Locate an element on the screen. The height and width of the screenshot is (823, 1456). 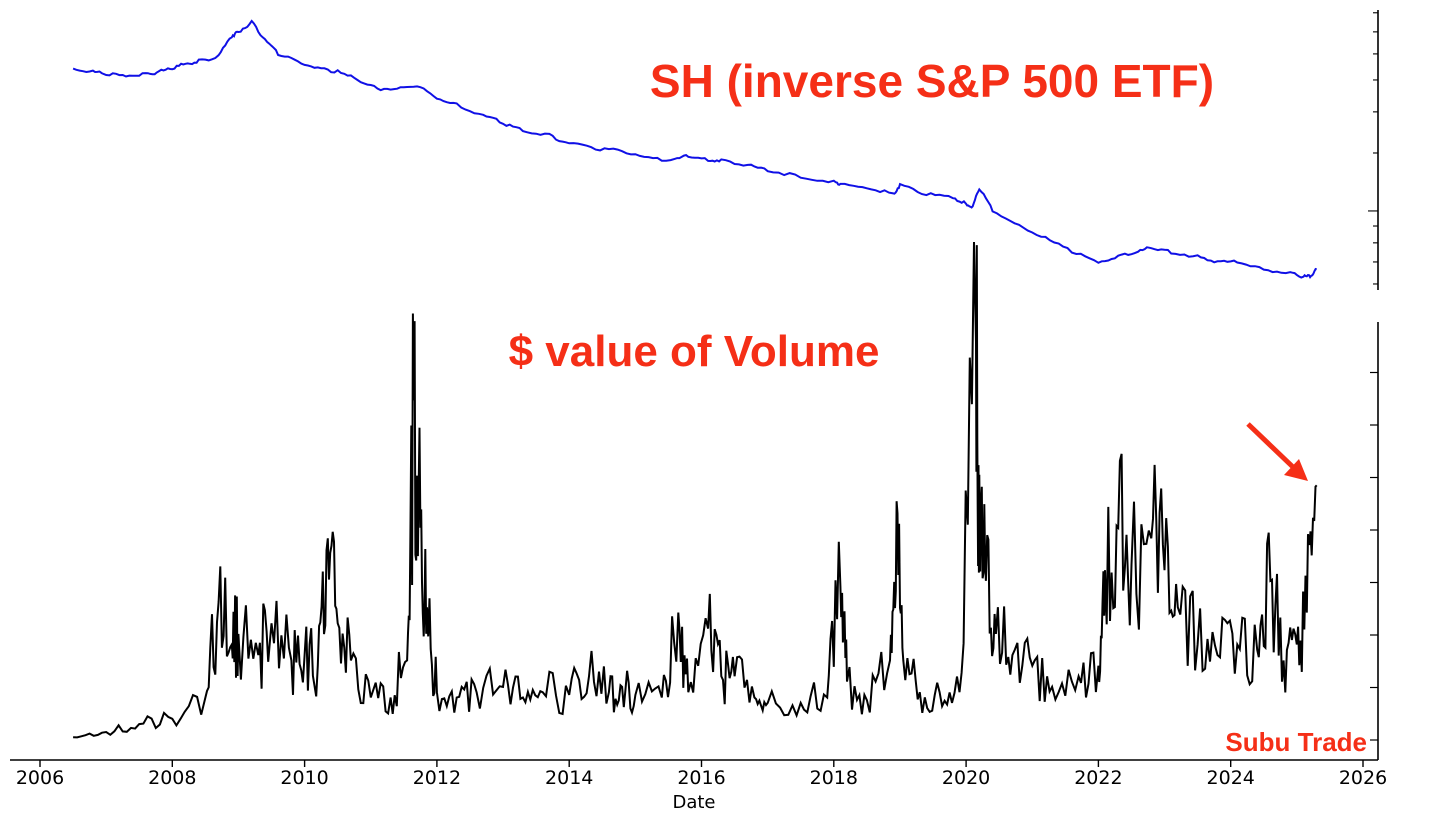
x-tick-label: 2016 is located at coordinates (701, 778).